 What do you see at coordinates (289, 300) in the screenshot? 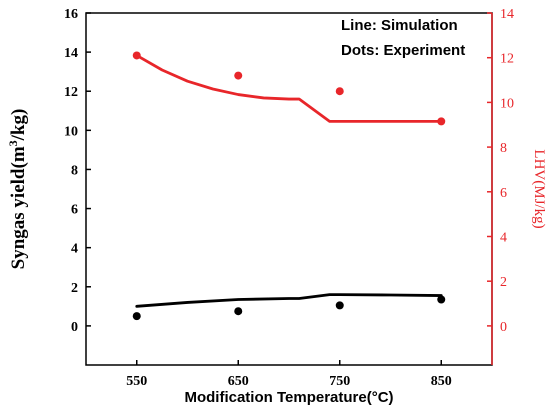
I see `syngas-simulation-line` at bounding box center [289, 300].